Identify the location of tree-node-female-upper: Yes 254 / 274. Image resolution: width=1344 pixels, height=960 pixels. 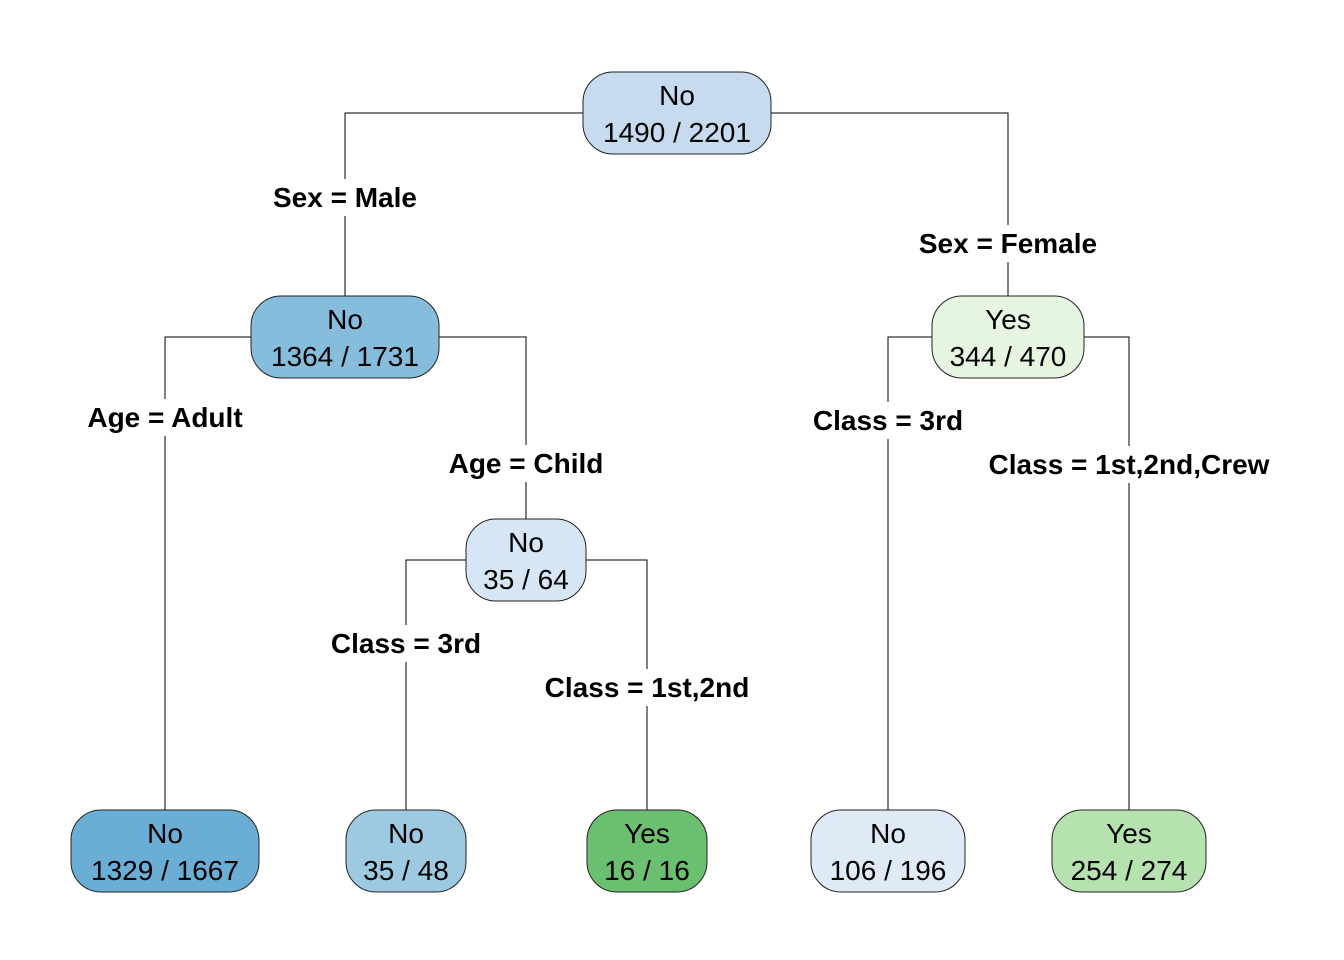
(1129, 851).